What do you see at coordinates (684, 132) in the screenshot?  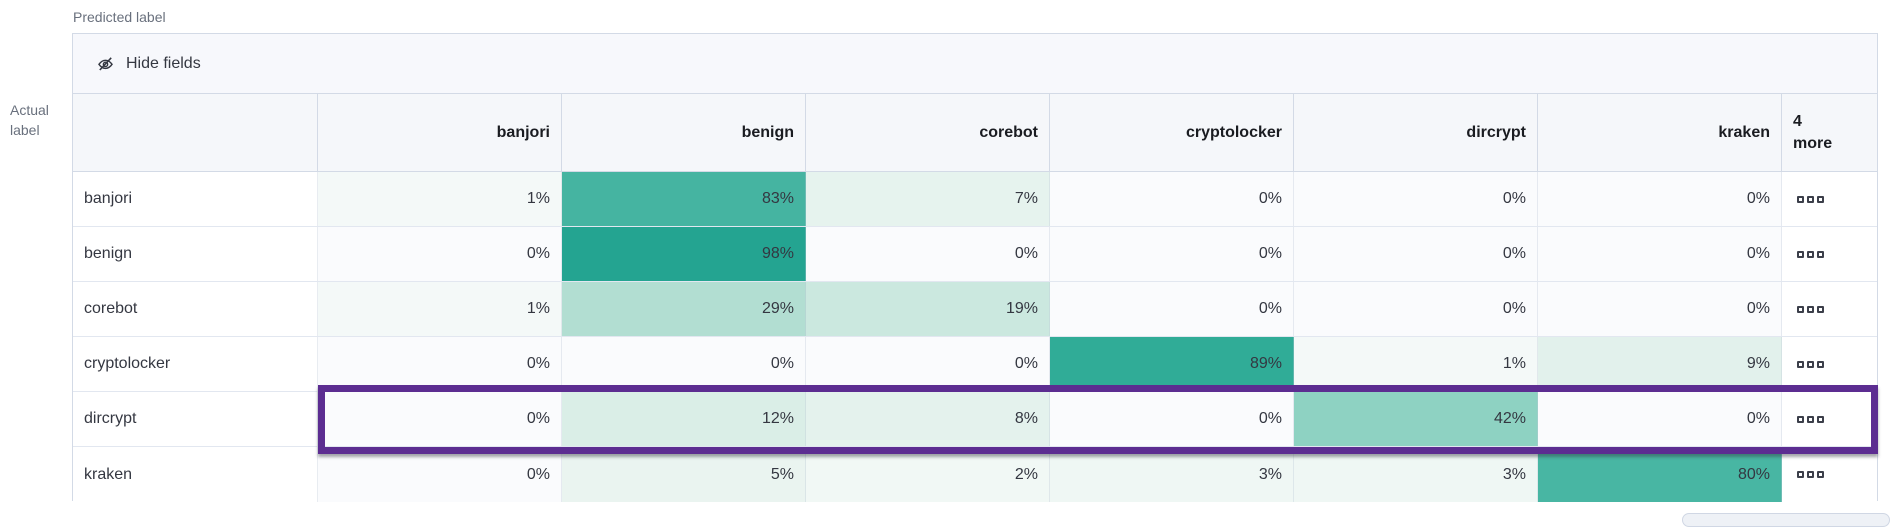 I see `column-header-benign: benign` at bounding box center [684, 132].